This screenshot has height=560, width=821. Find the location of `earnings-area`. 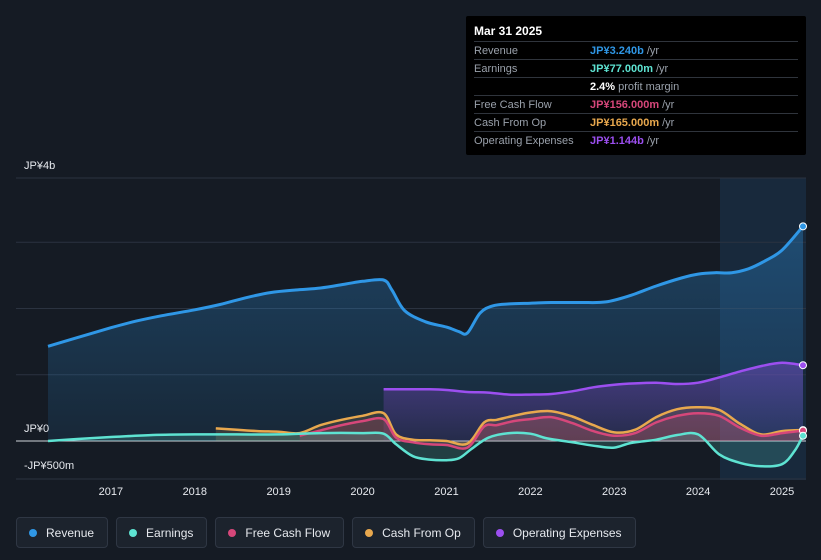

earnings-area is located at coordinates (425, 449).